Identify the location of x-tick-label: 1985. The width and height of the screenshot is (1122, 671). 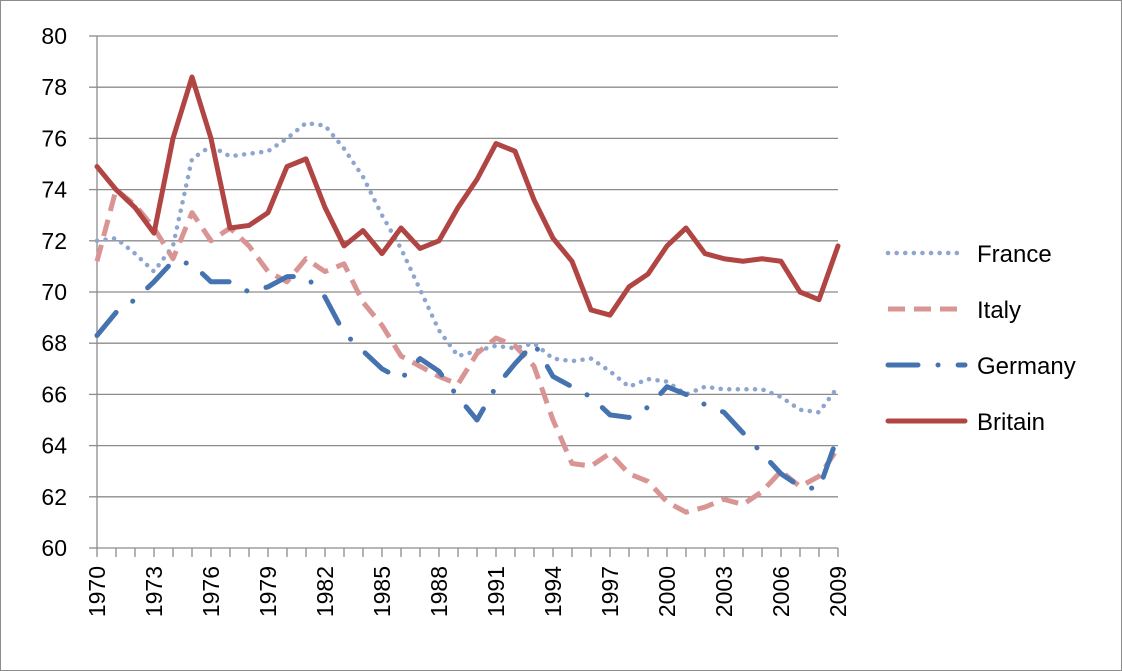
(382, 591).